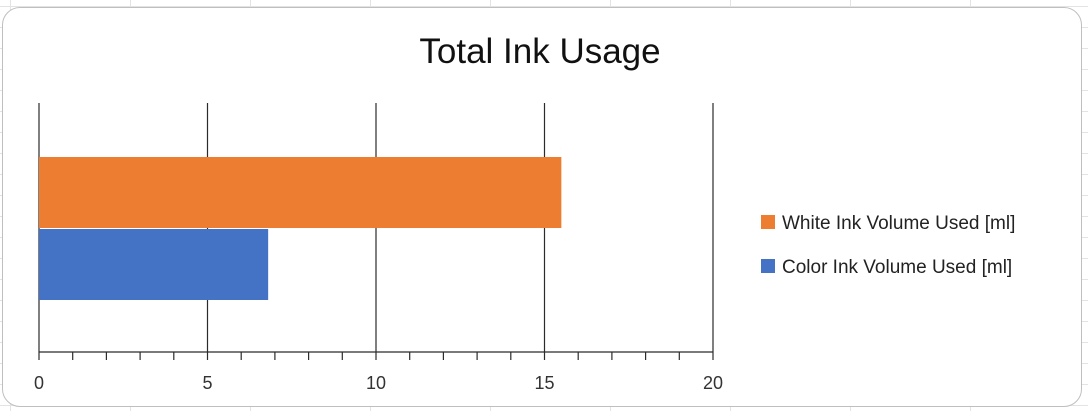  What do you see at coordinates (378, 372) in the screenshot?
I see `x-axis: 0 5 10 15 20` at bounding box center [378, 372].